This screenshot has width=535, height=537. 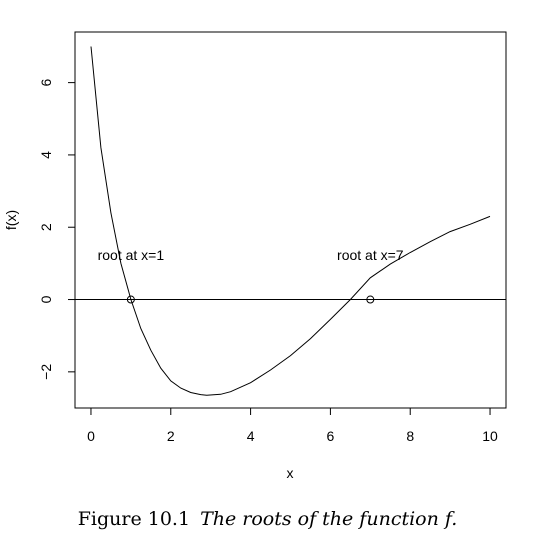 I want to click on y-tick-label: 2, so click(x=46, y=227).